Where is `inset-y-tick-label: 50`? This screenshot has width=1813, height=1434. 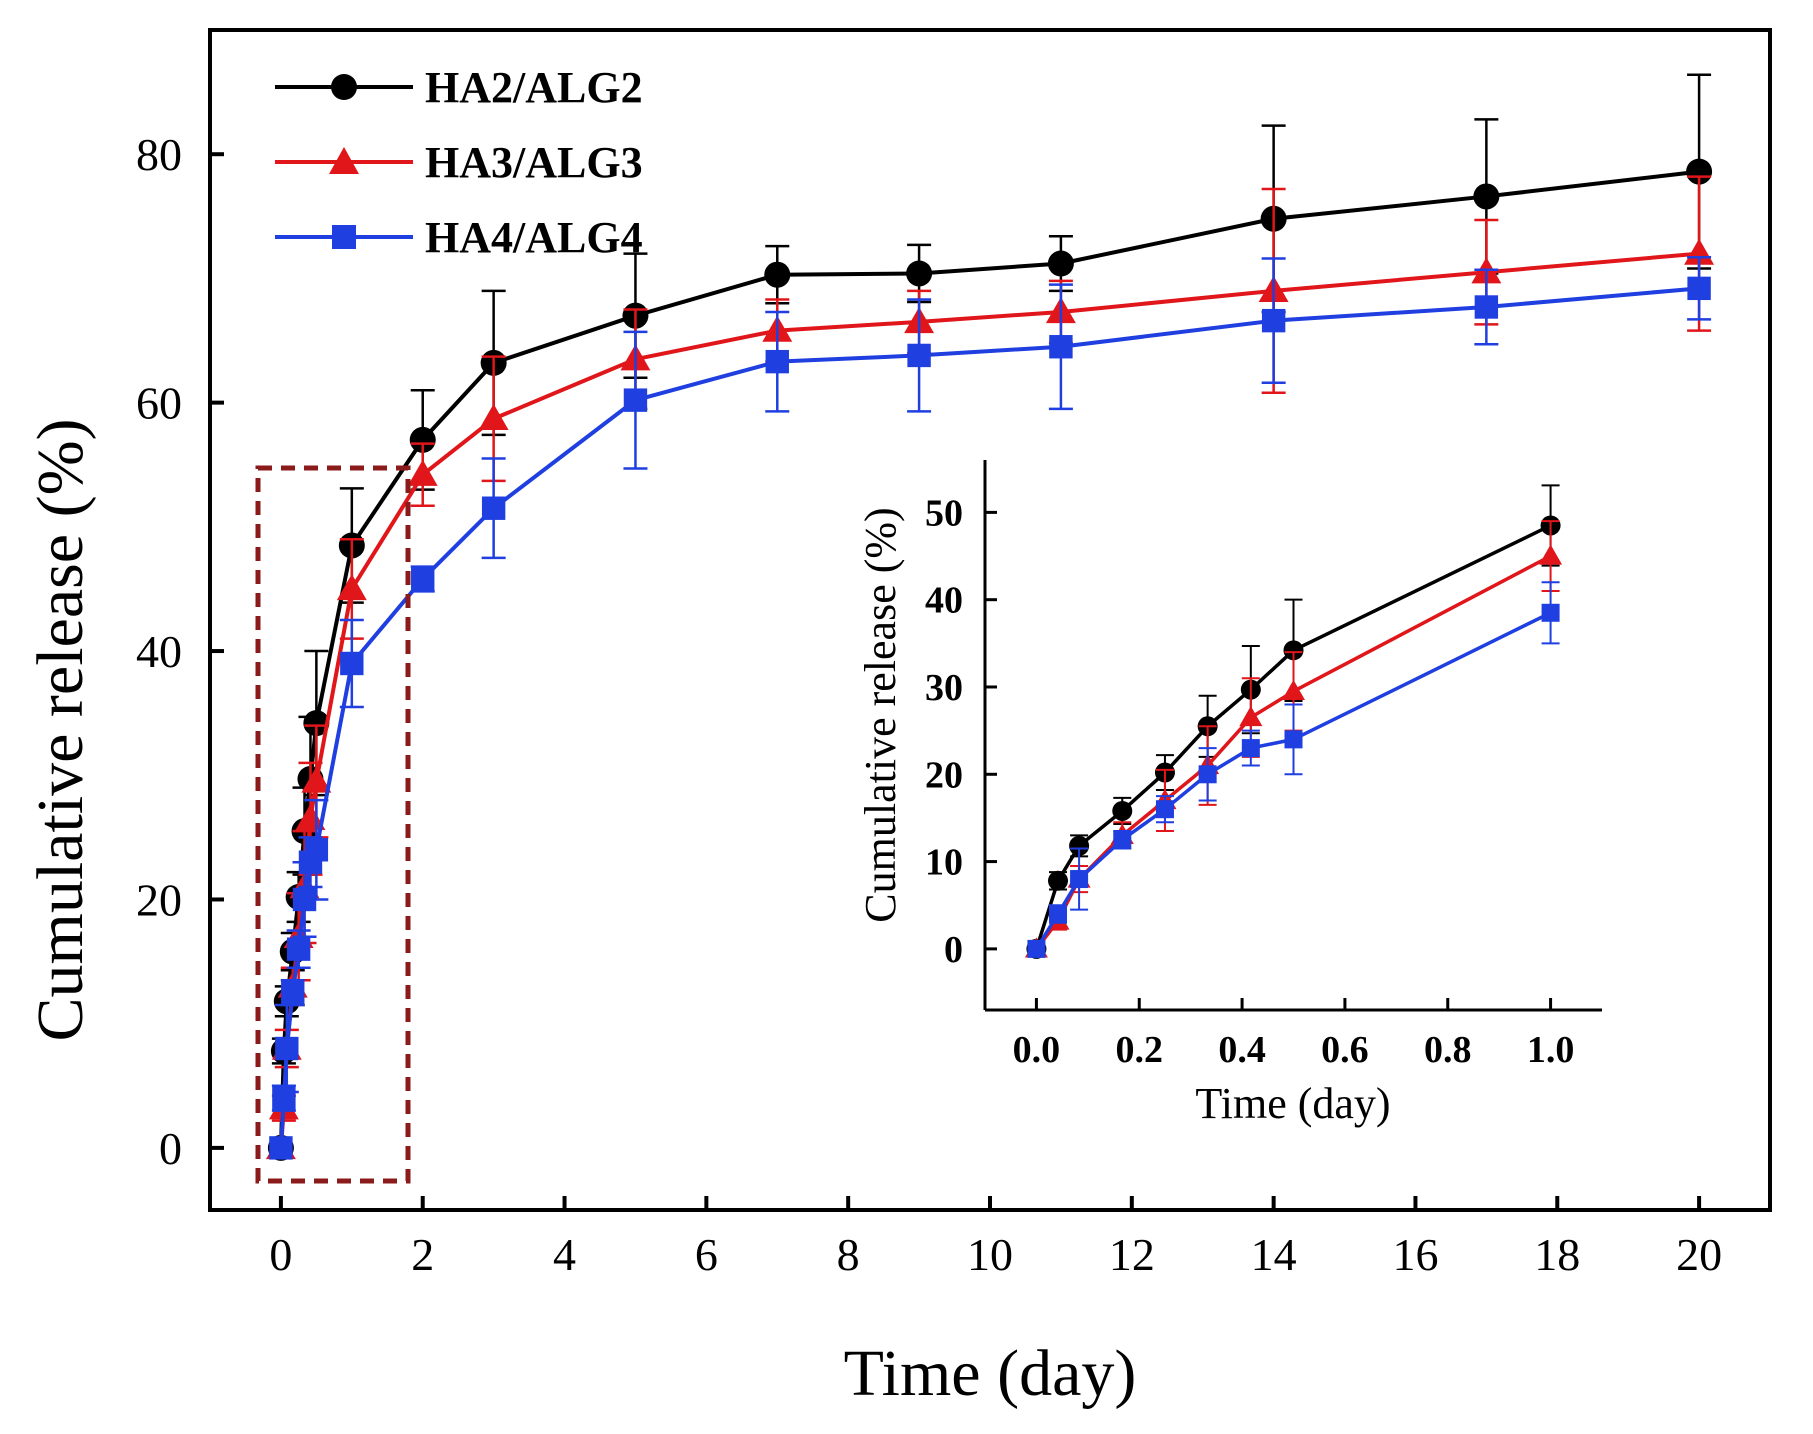
inset-y-tick-label: 50 is located at coordinates (944, 513).